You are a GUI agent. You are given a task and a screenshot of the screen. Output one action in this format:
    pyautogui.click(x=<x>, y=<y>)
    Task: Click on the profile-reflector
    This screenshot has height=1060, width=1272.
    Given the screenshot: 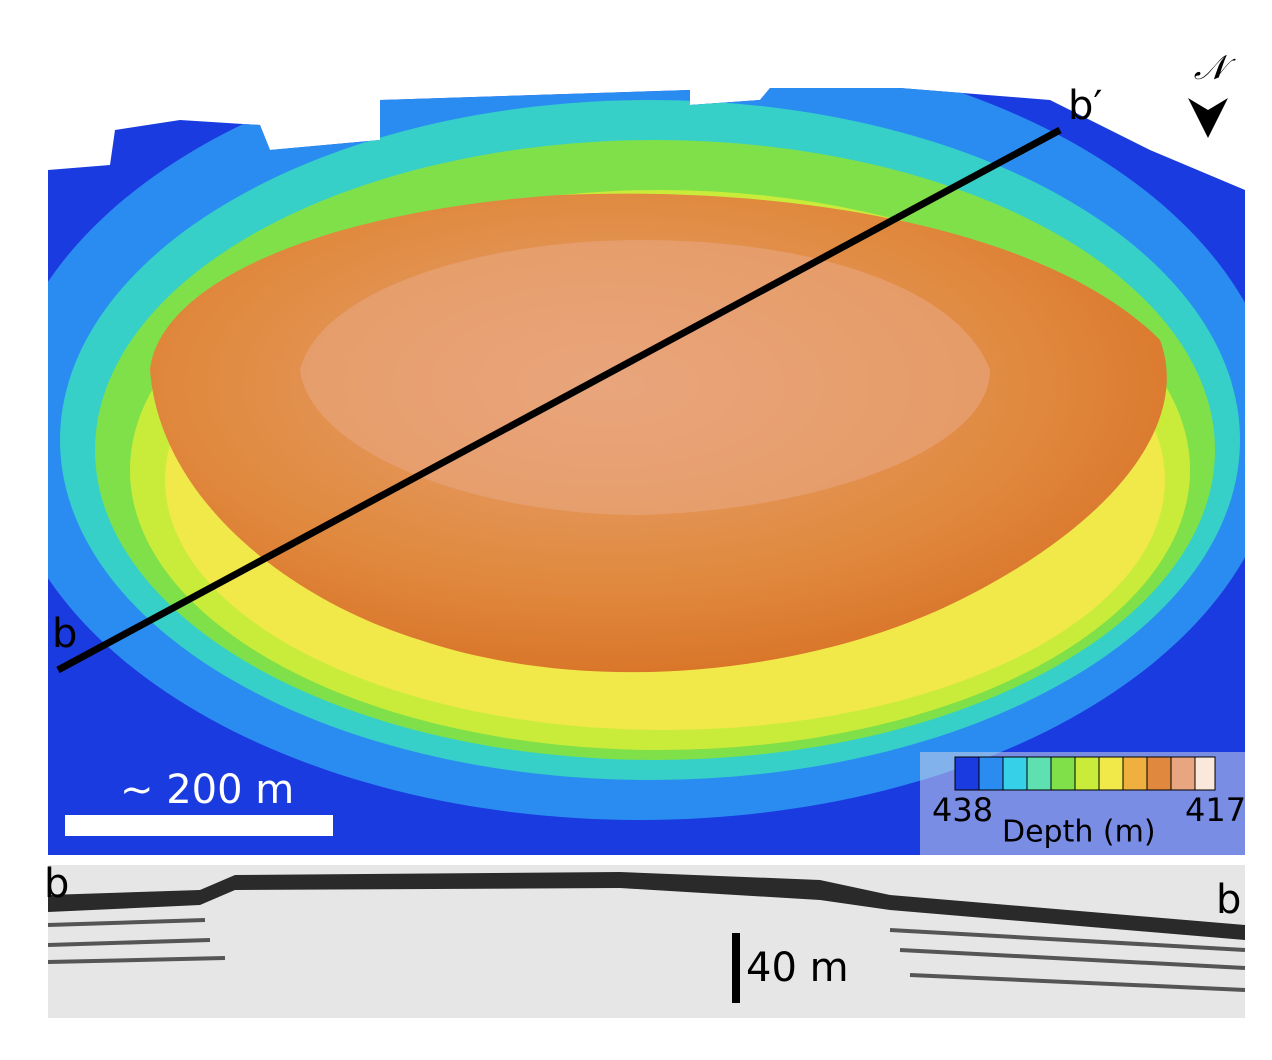 What is the action you would take?
    pyautogui.click(x=646, y=906)
    